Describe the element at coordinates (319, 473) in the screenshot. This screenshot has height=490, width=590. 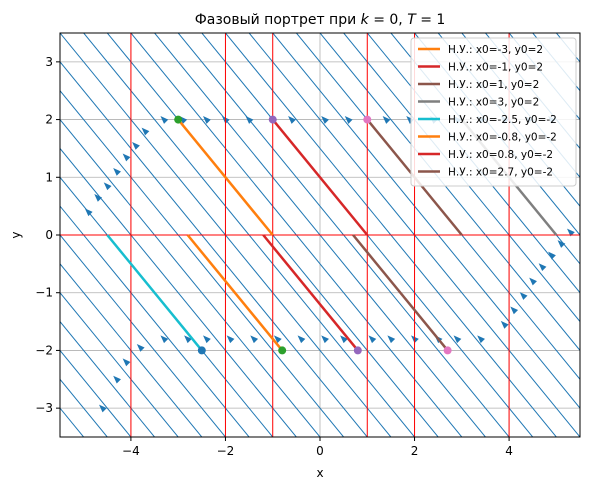
I see `x-axis-label: x` at that location.